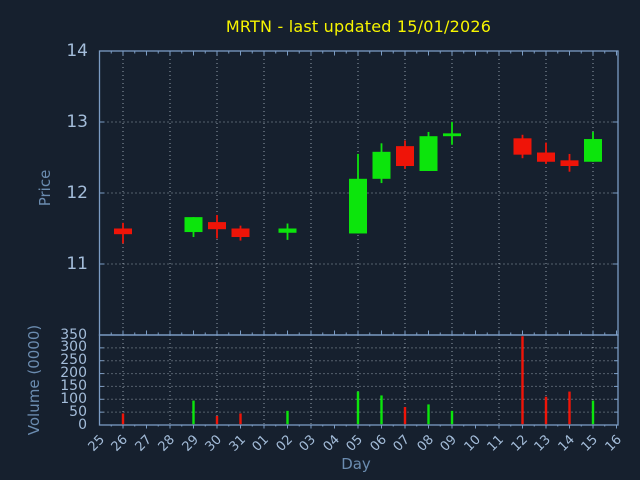 This screenshot has width=640, height=480. I want to click on volume-tick-label: 100, so click(73, 398).